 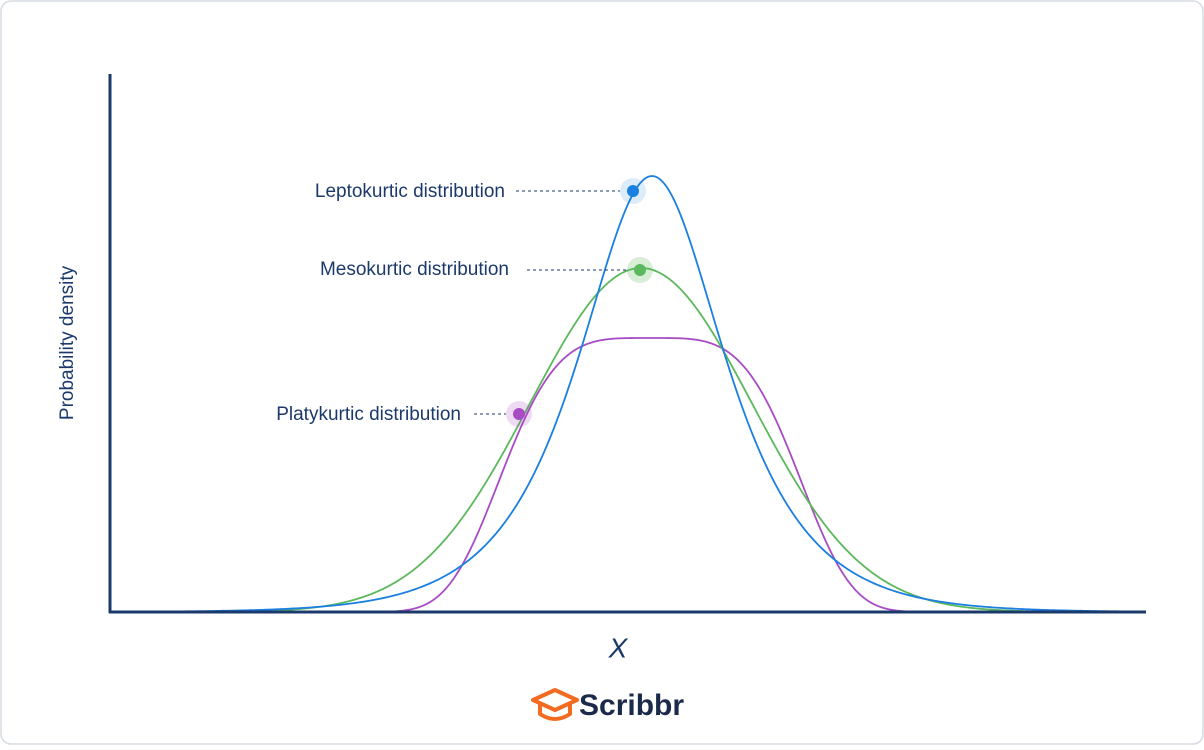 What do you see at coordinates (368, 414) in the screenshot?
I see `annotation-label: Platykurtic distribution` at bounding box center [368, 414].